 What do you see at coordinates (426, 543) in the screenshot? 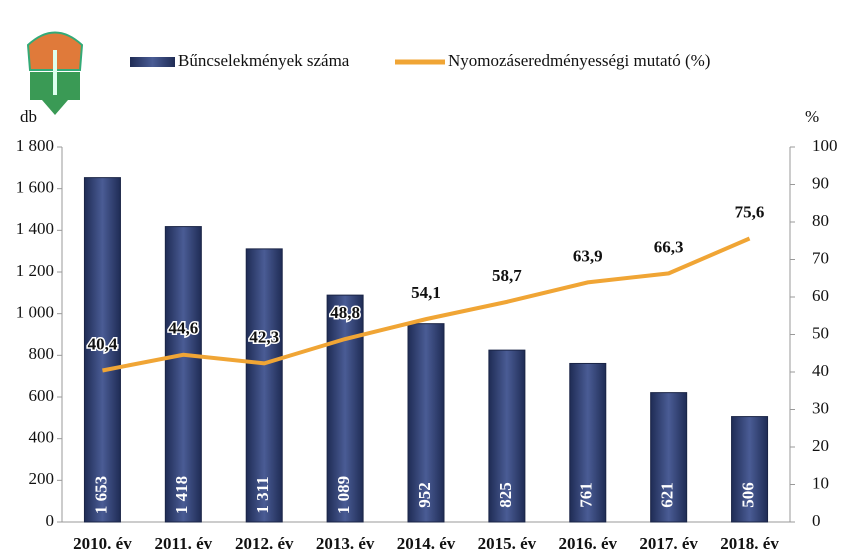
I see `x-tick-label: 2014. év` at bounding box center [426, 543].